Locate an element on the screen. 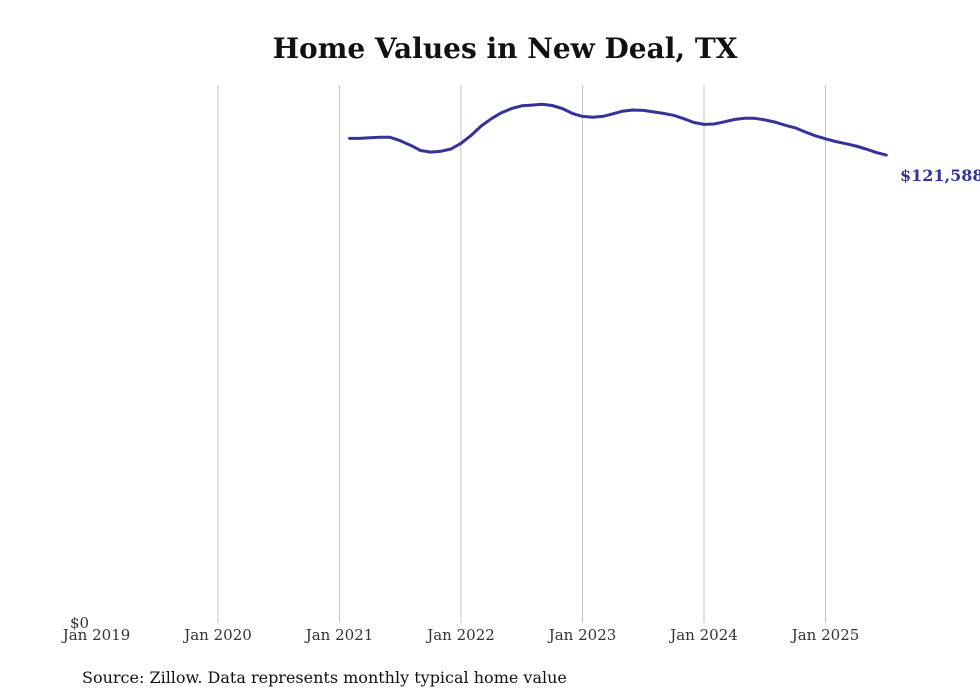 This screenshot has height=699, width=980. x-tick-label: Jan 2022 is located at coordinates (460, 635).